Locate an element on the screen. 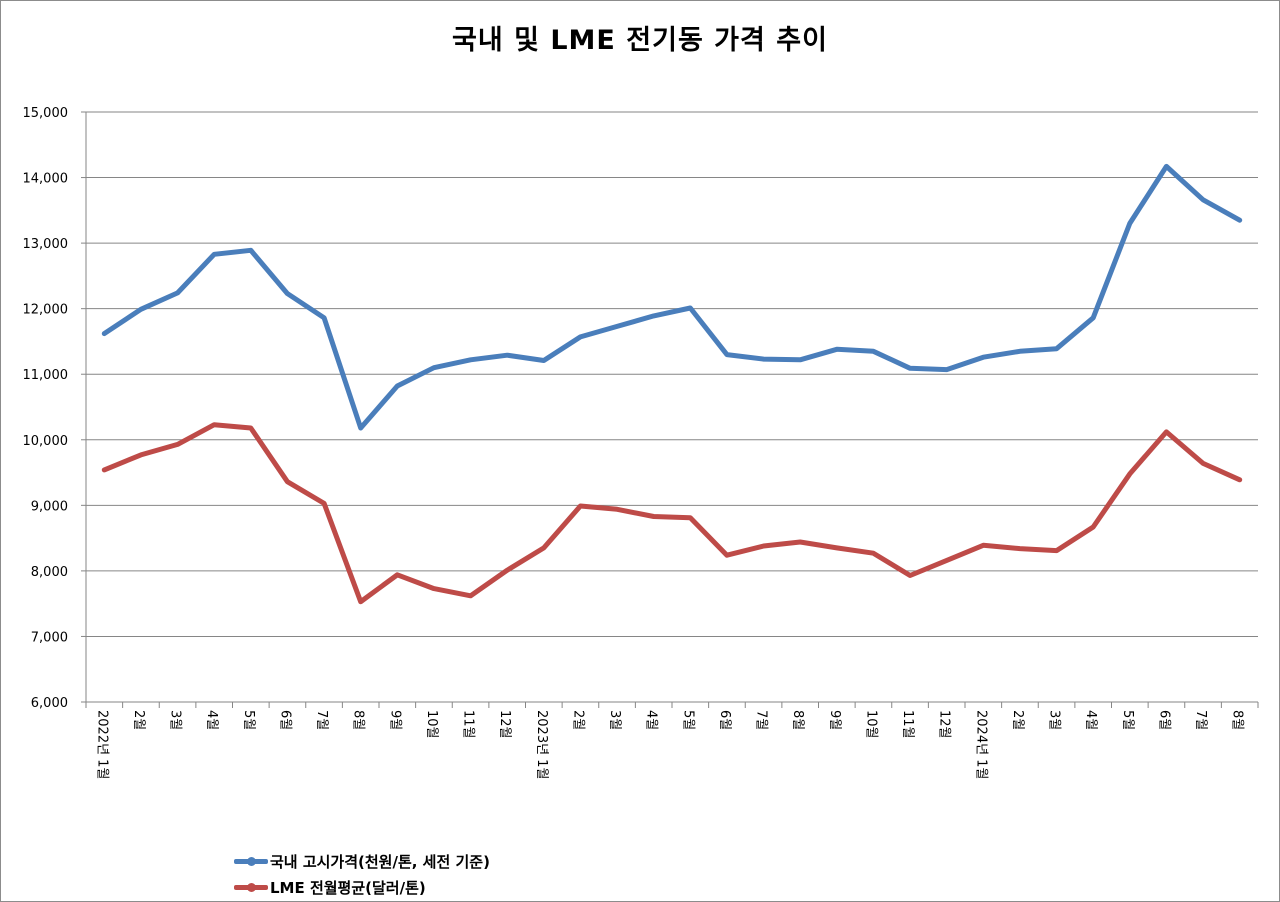  y-tick-label: 7,000 is located at coordinates (49, 637).